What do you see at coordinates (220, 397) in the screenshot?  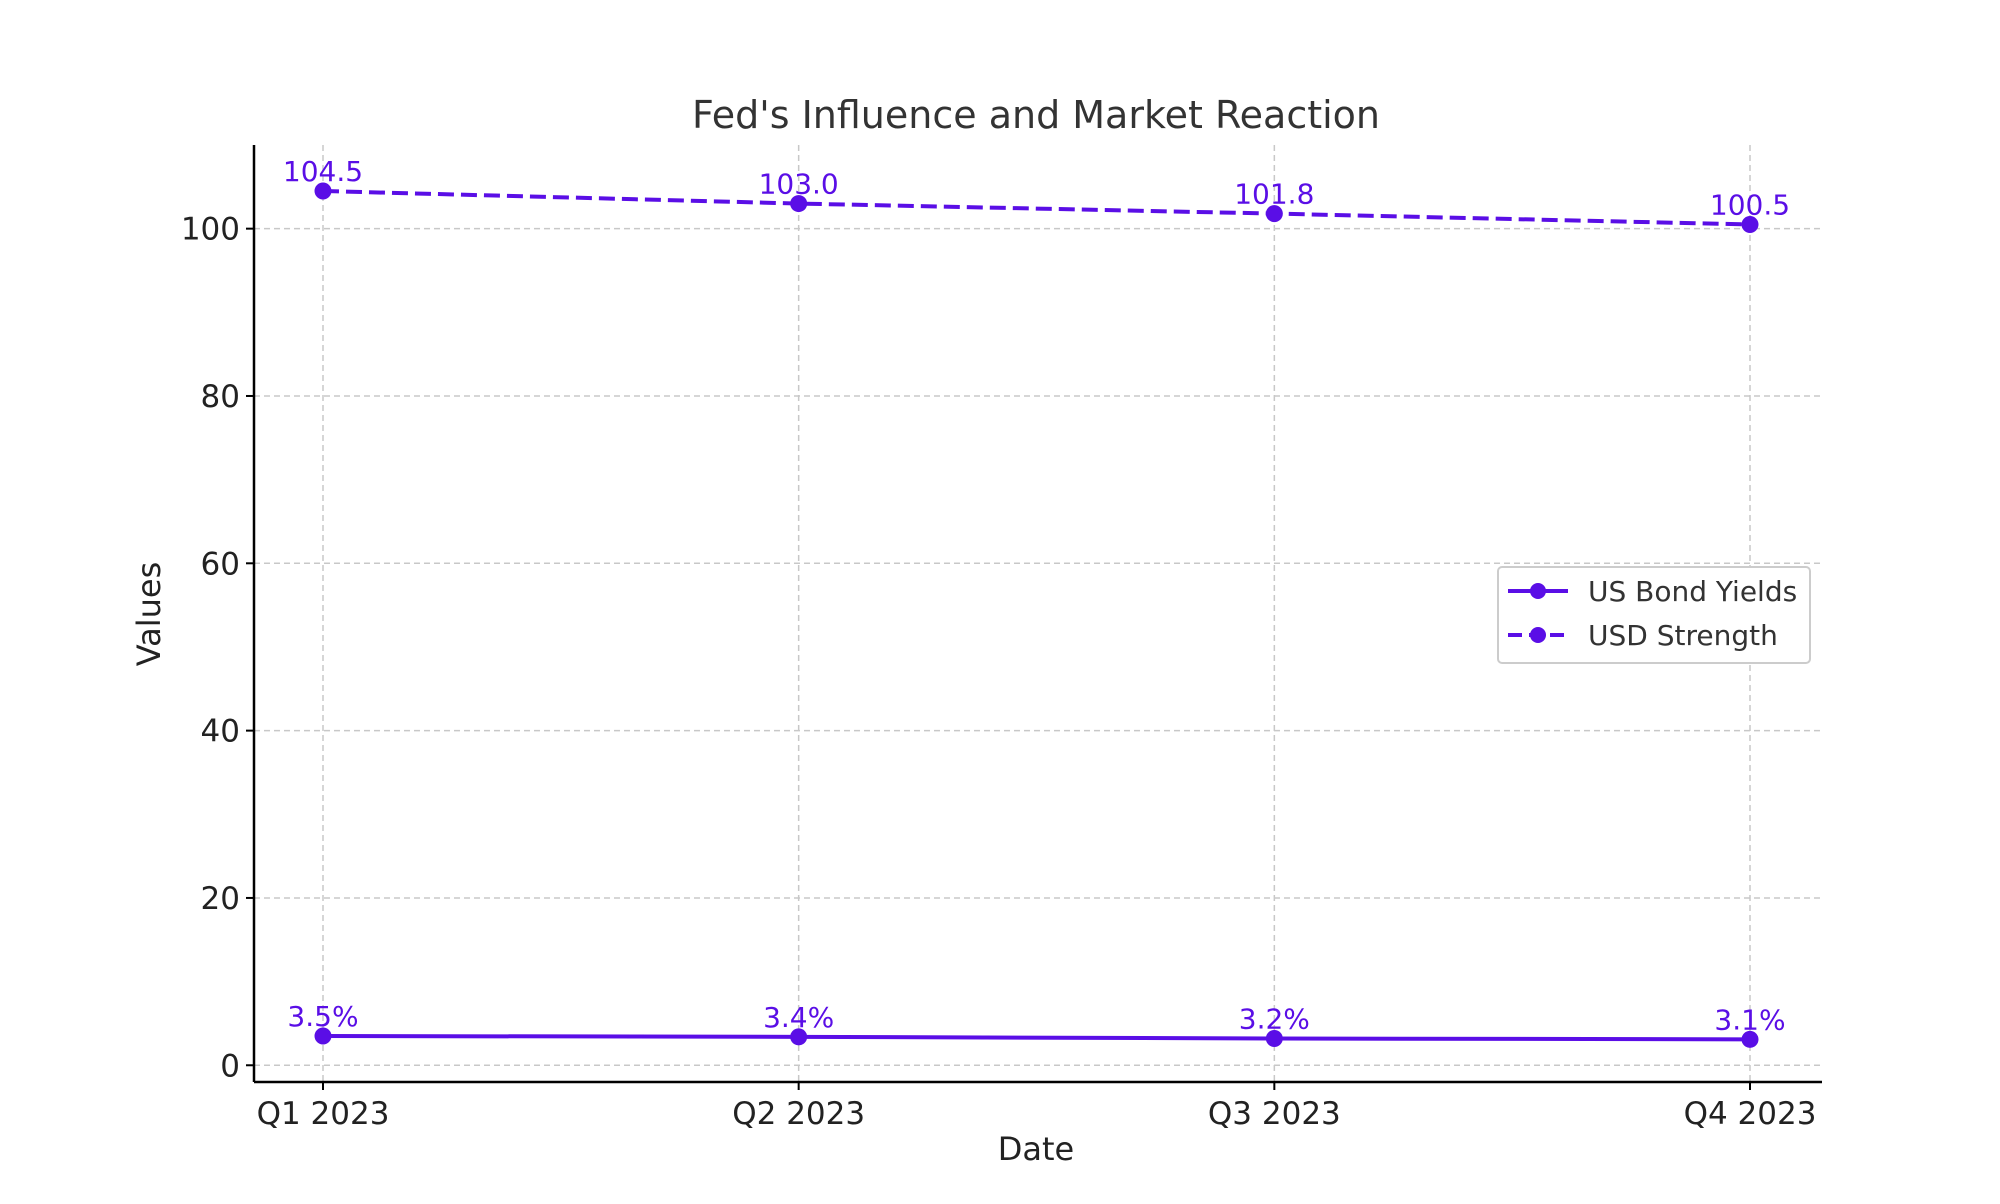 I see `y-tick-label: 80` at bounding box center [220, 397].